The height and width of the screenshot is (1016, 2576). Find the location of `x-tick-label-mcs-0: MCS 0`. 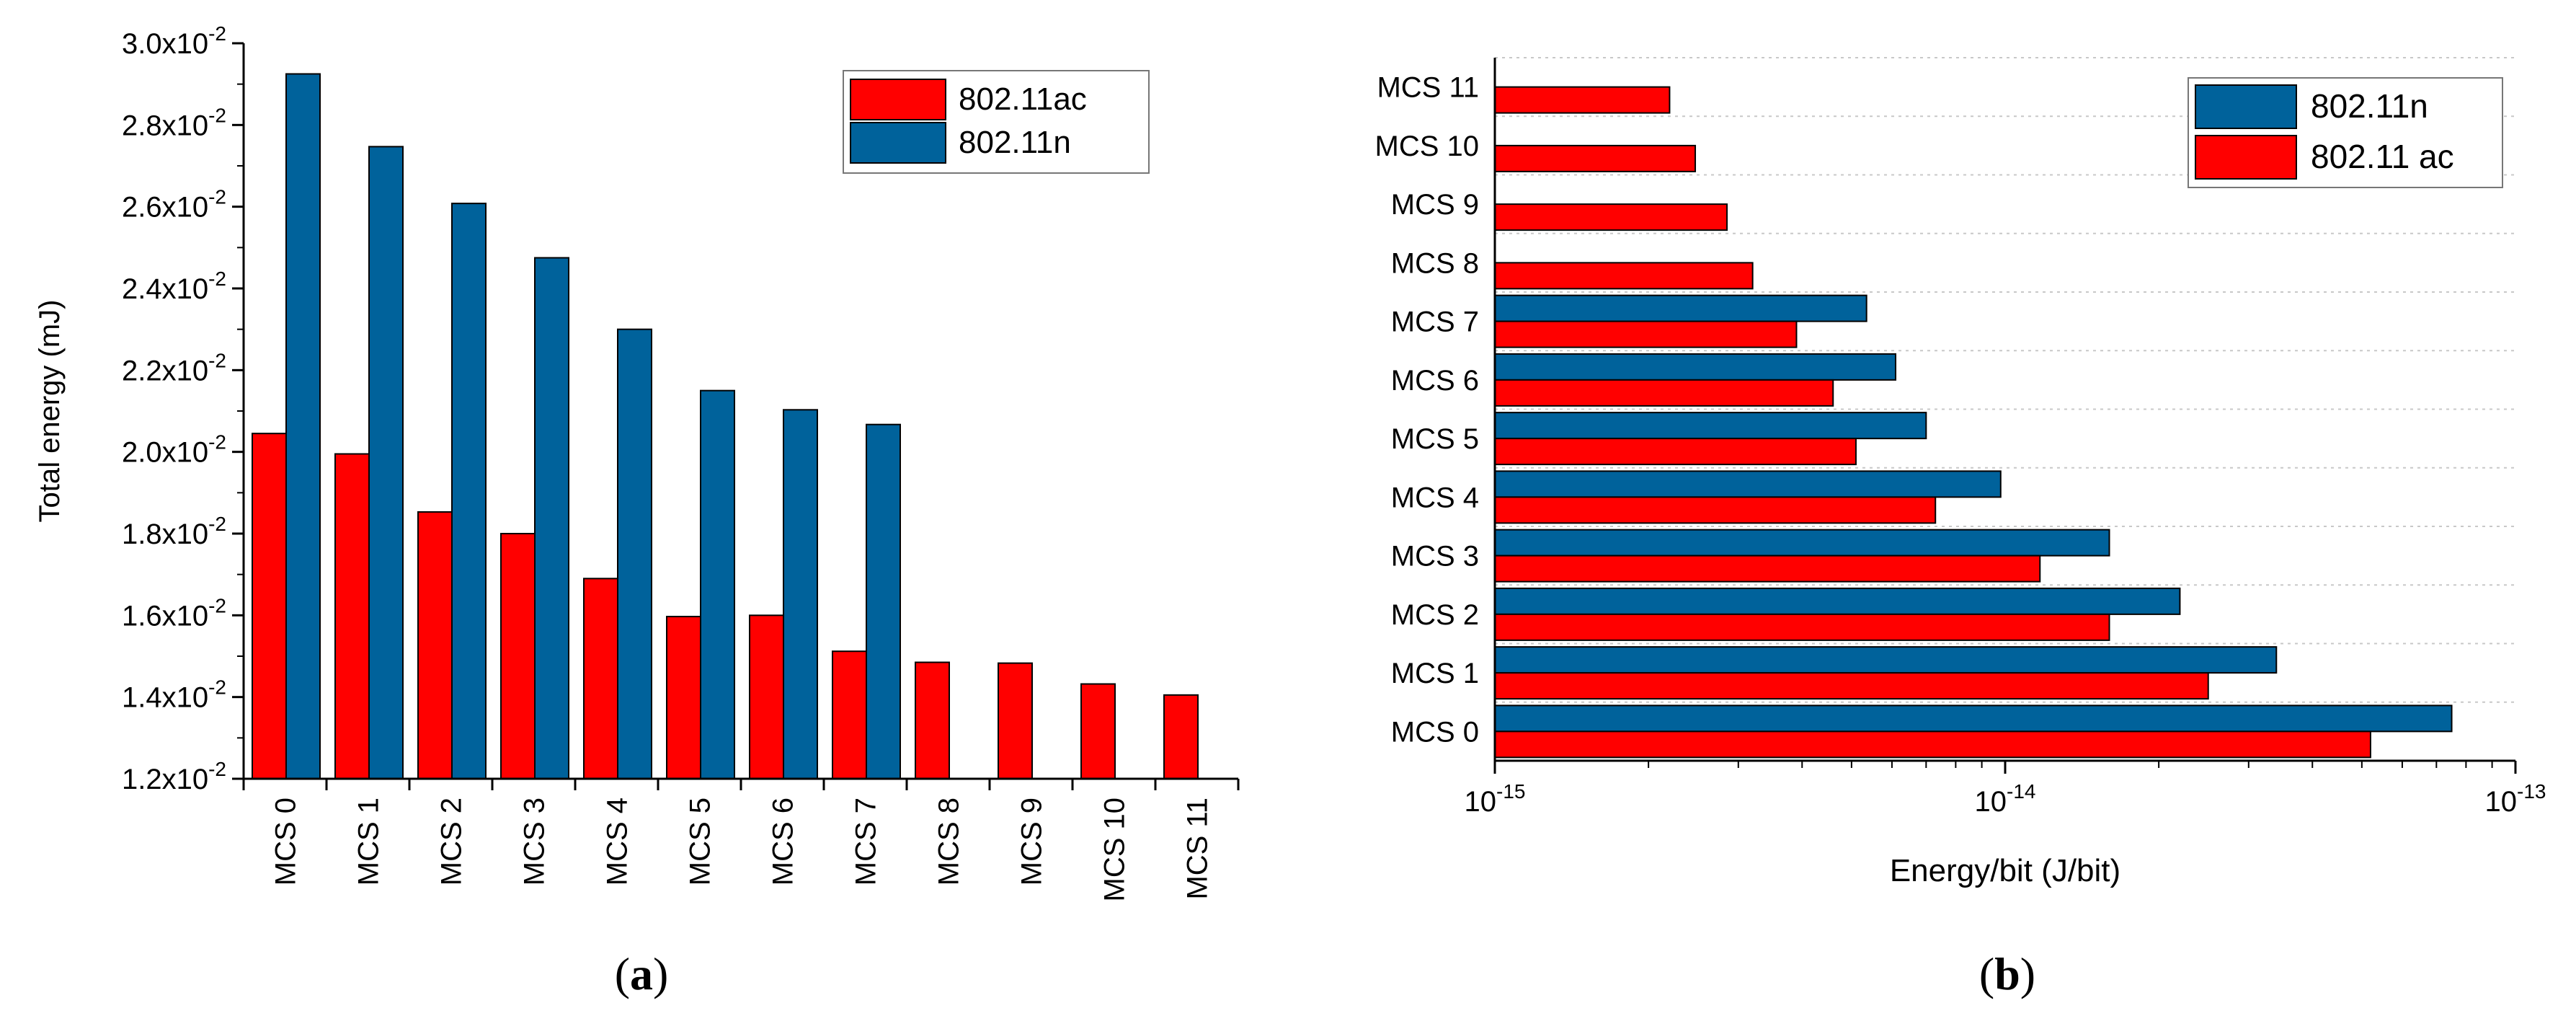

x-tick-label-mcs-0: MCS 0 is located at coordinates (286, 841).